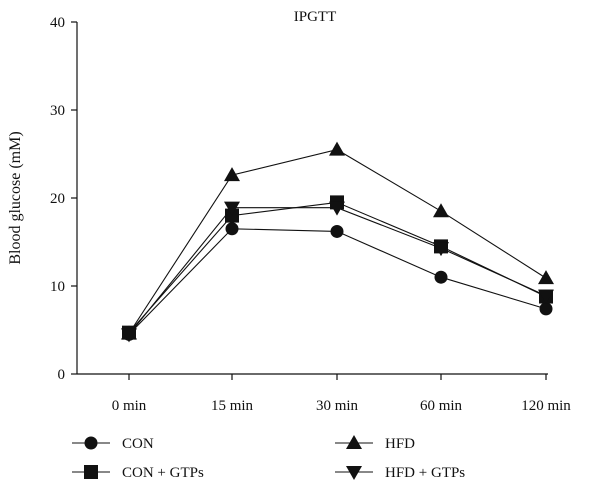 This screenshot has height=490, width=600. What do you see at coordinates (400, 444) in the screenshot?
I see `legend-label: HFD` at bounding box center [400, 444].